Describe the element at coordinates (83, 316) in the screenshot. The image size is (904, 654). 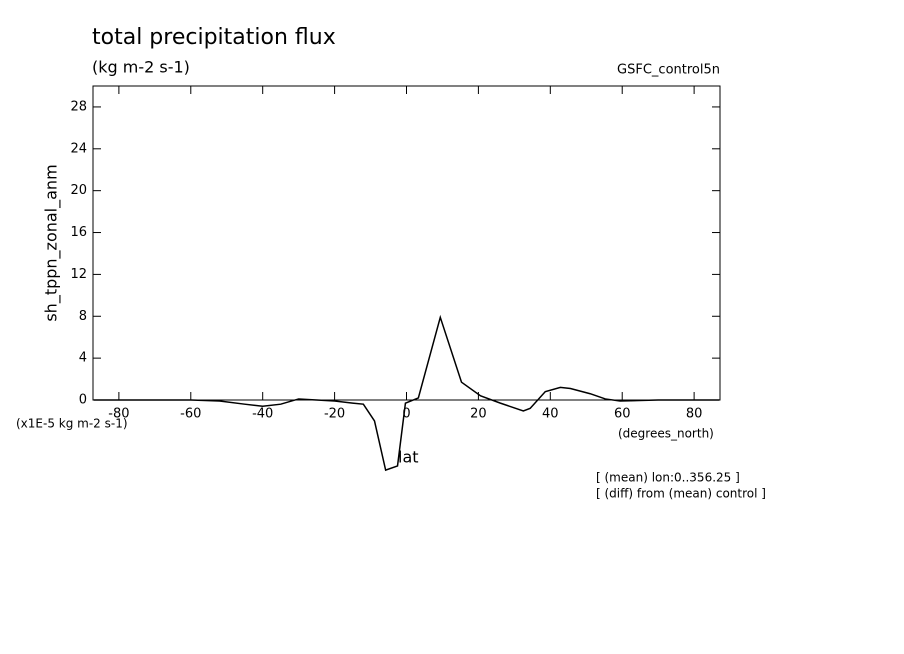
I see `y-tick-label: 8` at that location.